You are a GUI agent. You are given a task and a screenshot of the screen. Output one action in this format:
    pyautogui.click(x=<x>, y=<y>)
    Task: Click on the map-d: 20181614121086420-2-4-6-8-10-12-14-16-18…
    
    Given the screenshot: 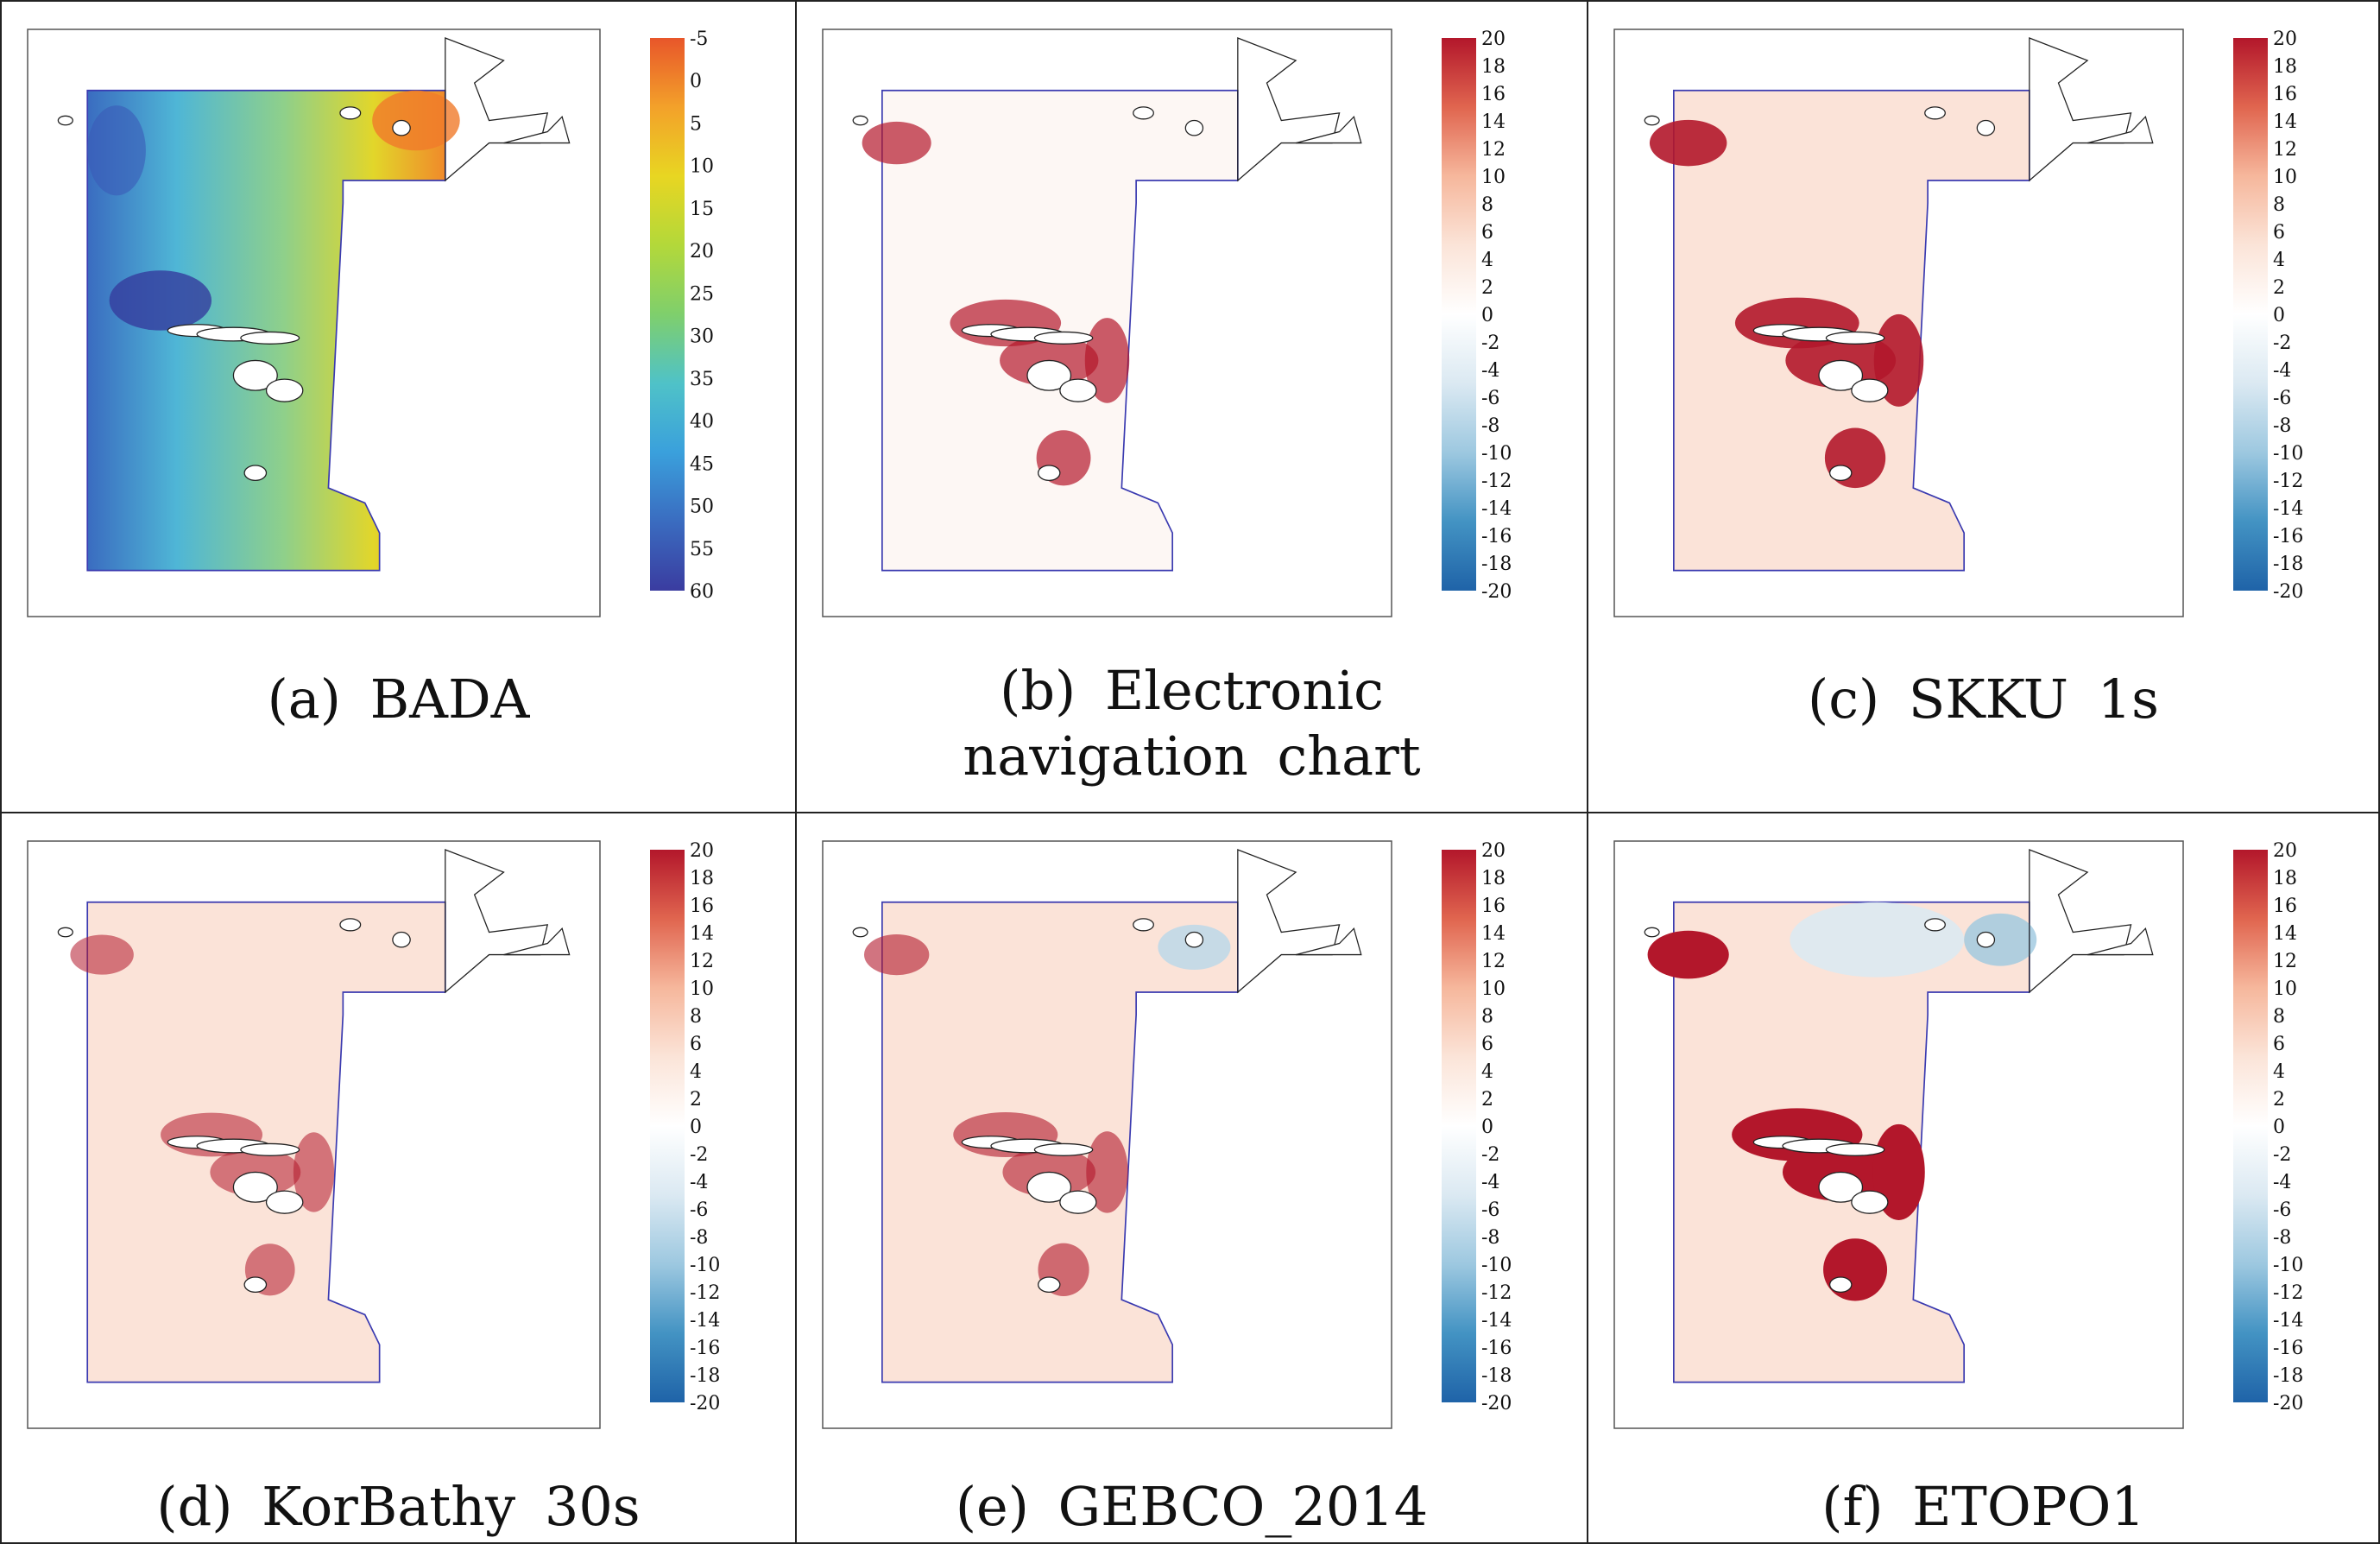 What is the action you would take?
    pyautogui.click(x=374, y=1134)
    